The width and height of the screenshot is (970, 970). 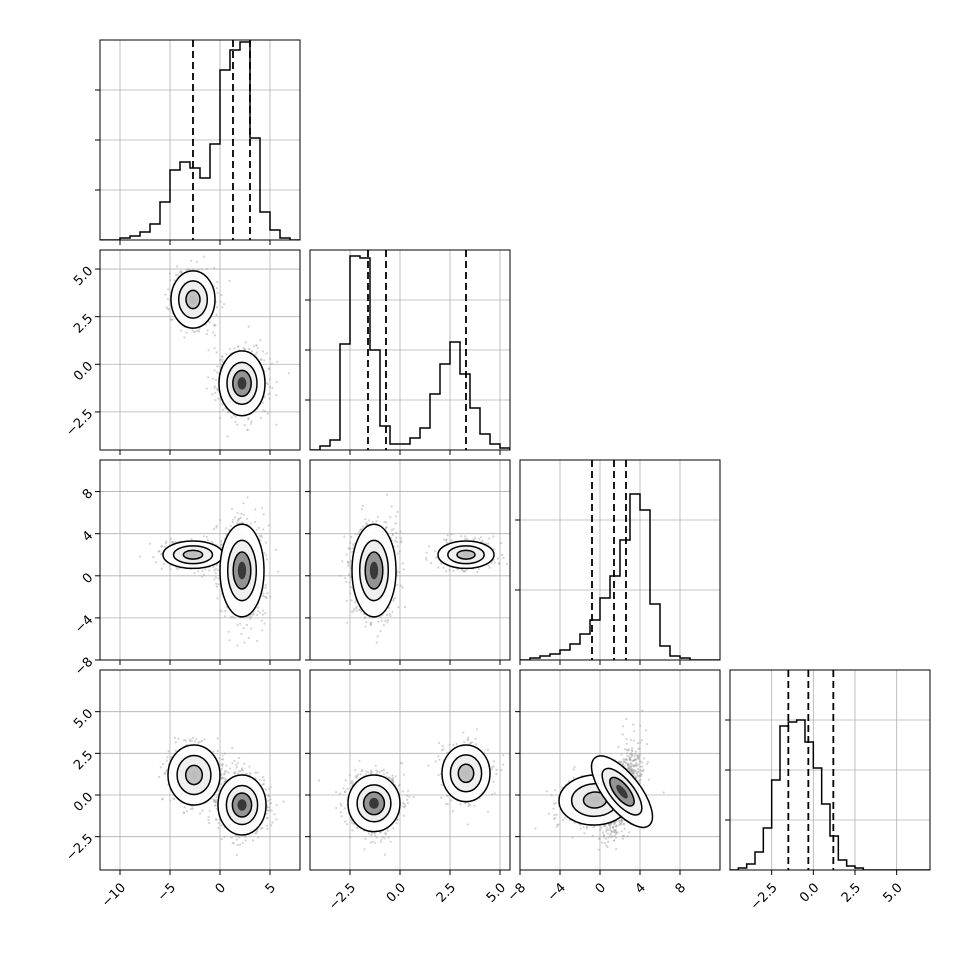 What do you see at coordinates (809, 892) in the screenshot?
I see `x-tick-label: 0.0` at bounding box center [809, 892].